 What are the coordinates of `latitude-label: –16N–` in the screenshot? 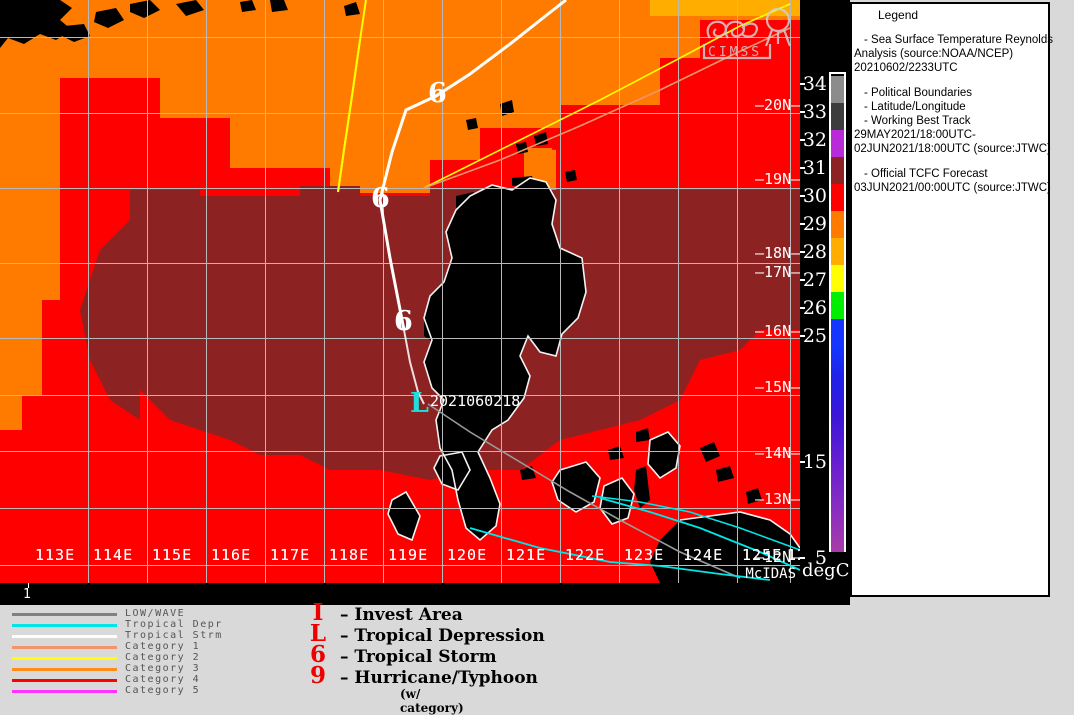 It's located at (777, 331).